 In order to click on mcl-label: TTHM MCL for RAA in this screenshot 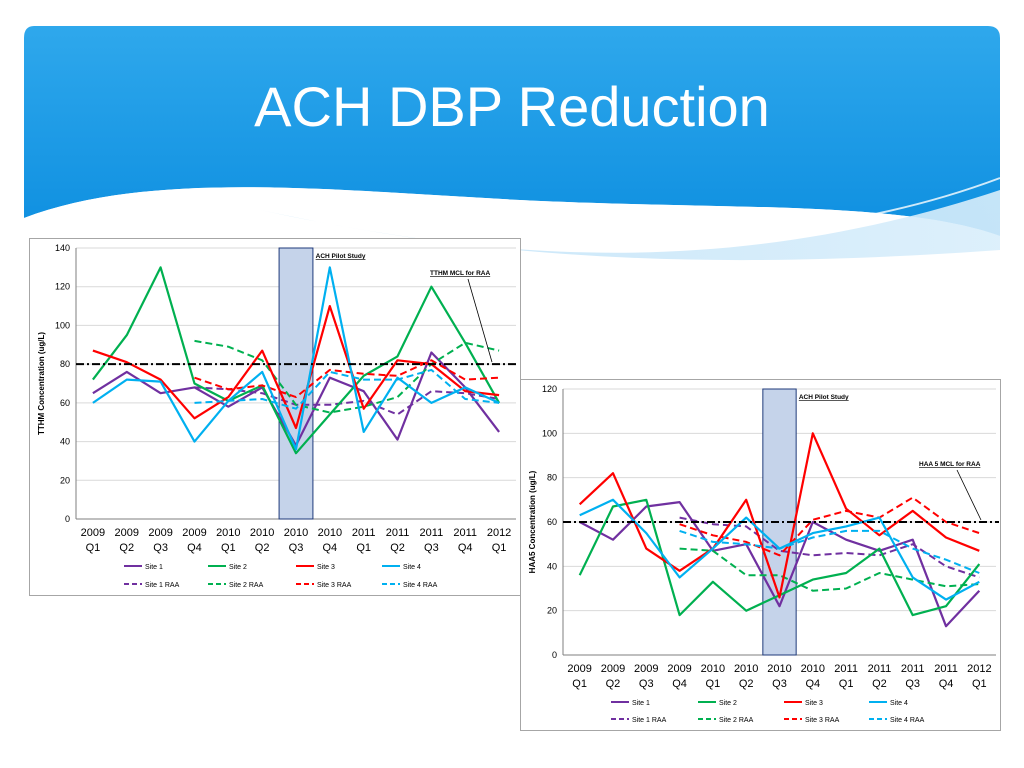, I will do `click(460, 273)`.